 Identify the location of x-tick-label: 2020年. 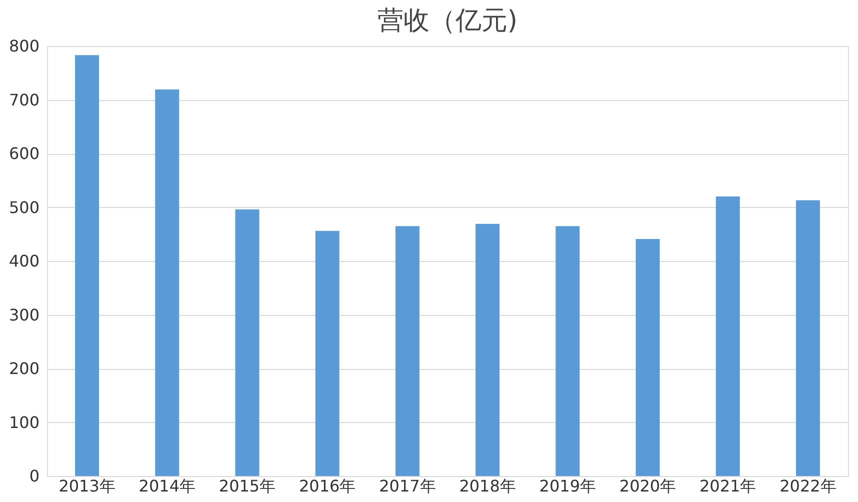
(647, 486).